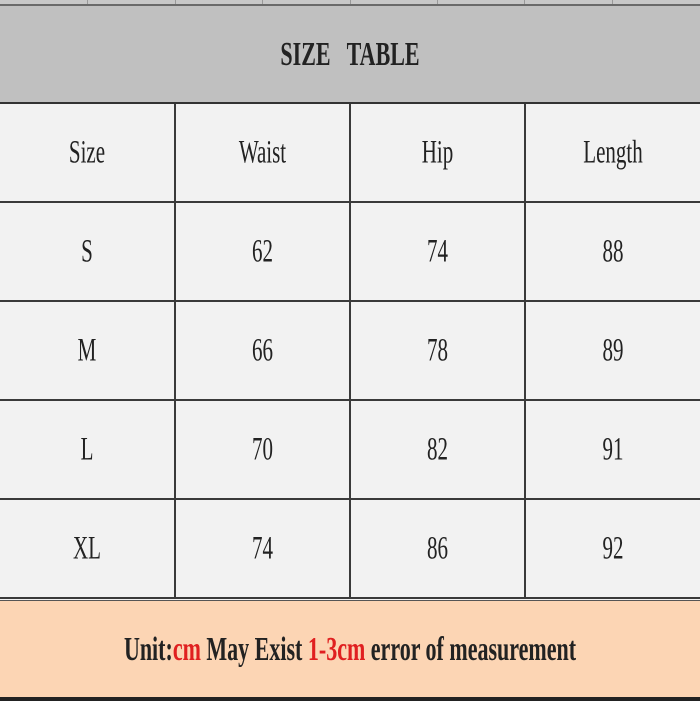 This screenshot has height=701, width=700. I want to click on header-cell: Length, so click(612, 153).